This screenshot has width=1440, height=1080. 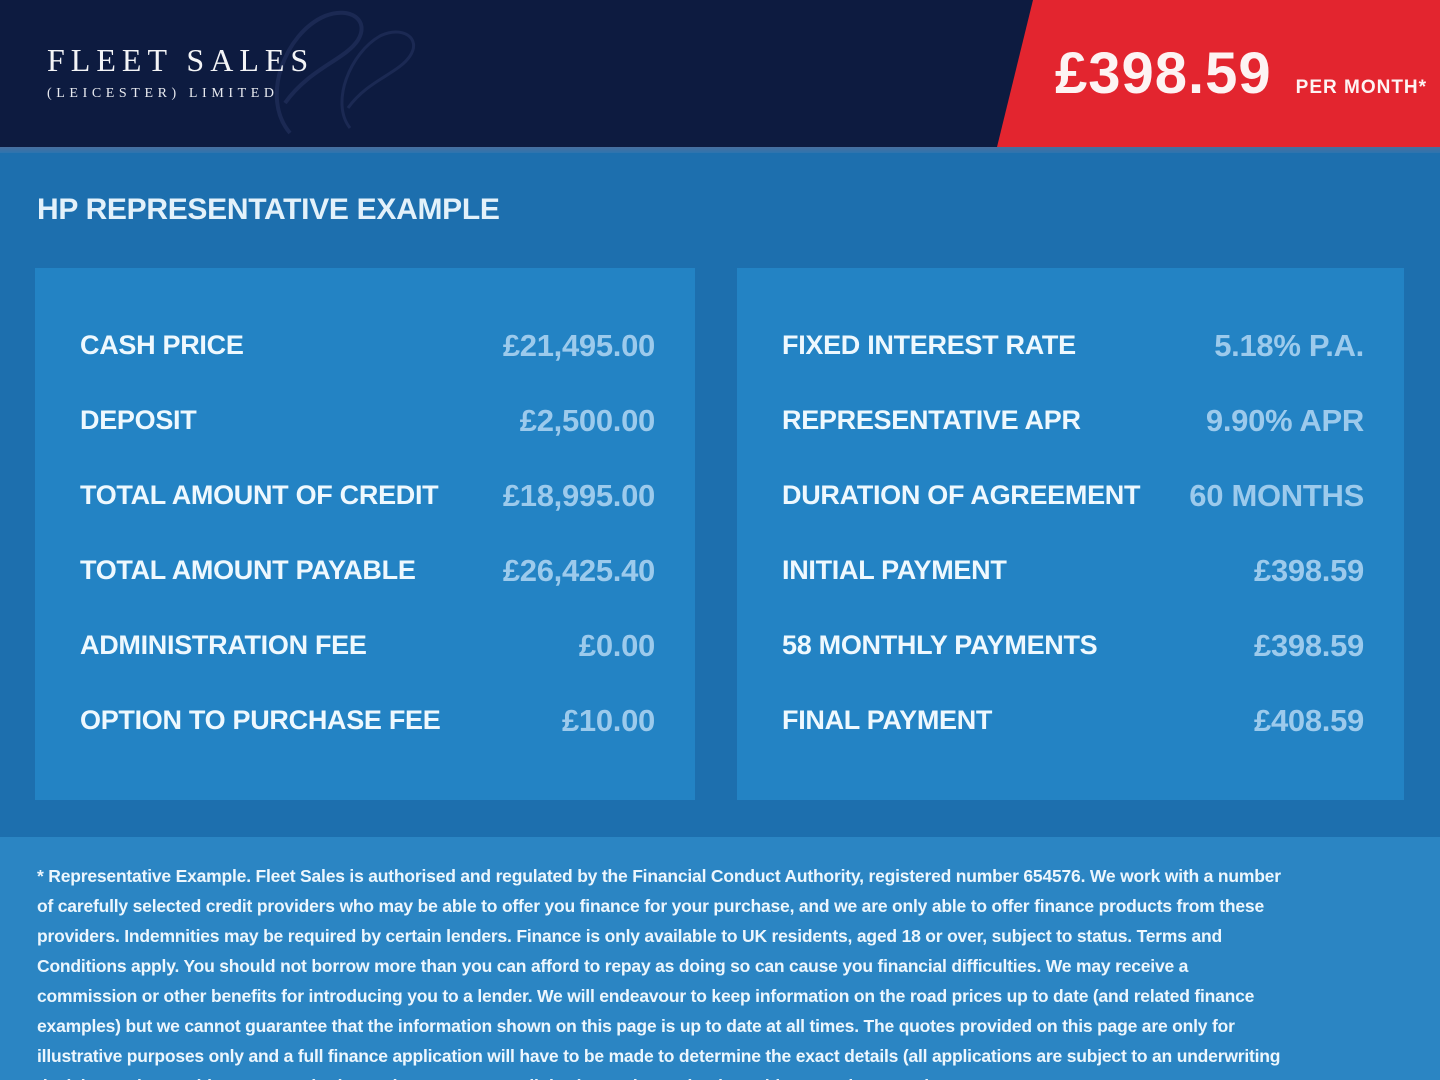 What do you see at coordinates (181, 60) in the screenshot?
I see `company-name: FLEET SALES` at bounding box center [181, 60].